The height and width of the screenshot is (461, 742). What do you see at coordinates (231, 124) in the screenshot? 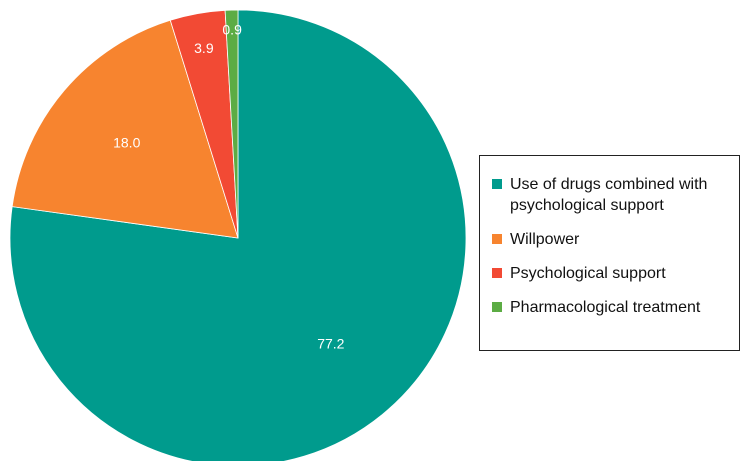
I see `pie-slice-pharmacological` at bounding box center [231, 124].